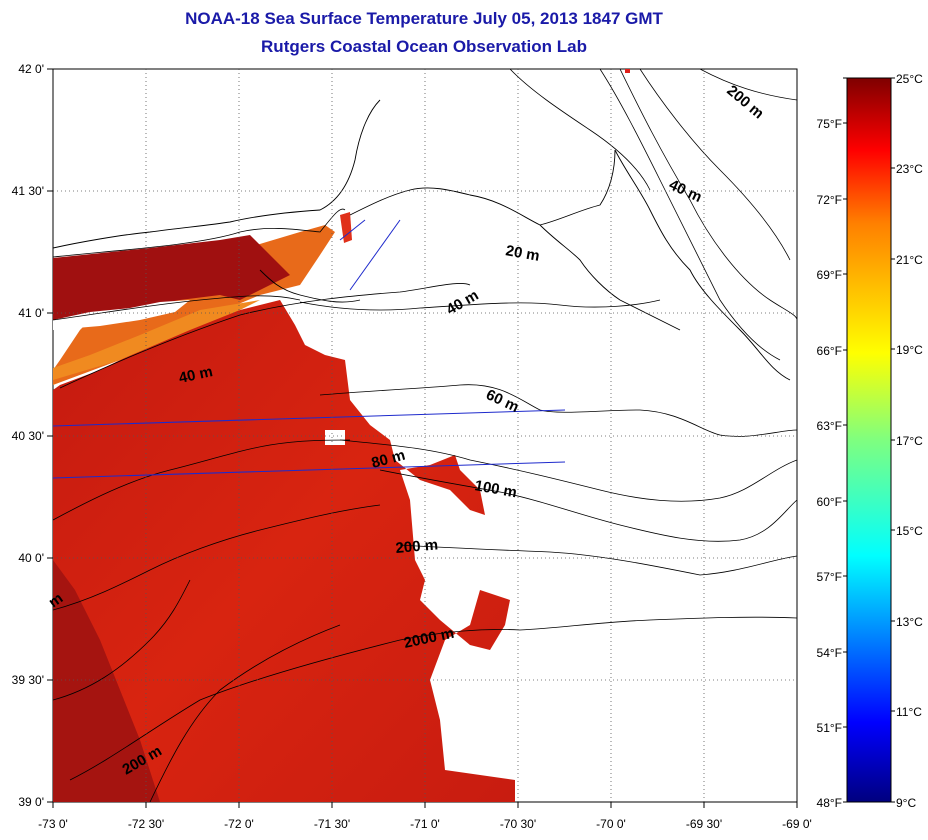  I want to click on lon-tick-label: -70 30', so click(518, 824).